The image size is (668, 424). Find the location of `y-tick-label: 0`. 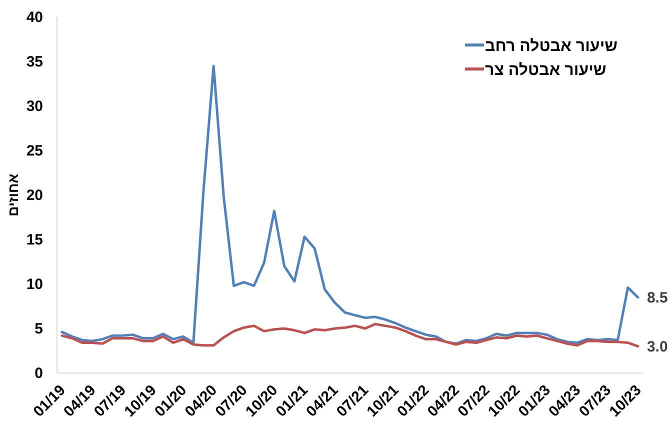

y-tick-label: 0 is located at coordinates (38, 373).